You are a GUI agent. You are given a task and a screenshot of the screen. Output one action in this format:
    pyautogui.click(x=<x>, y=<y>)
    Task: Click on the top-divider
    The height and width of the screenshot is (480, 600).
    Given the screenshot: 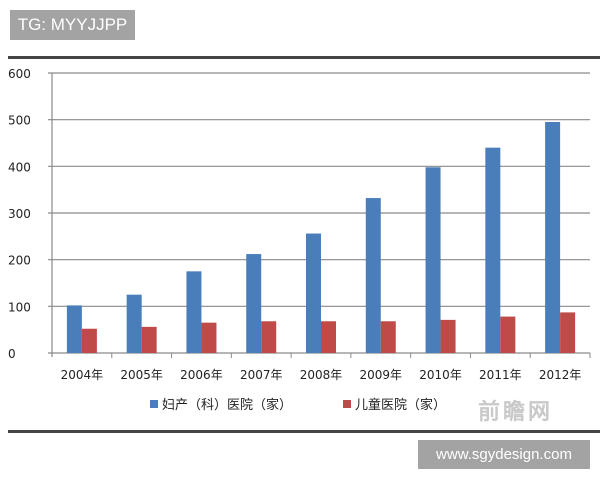 What is the action you would take?
    pyautogui.click(x=304, y=57)
    